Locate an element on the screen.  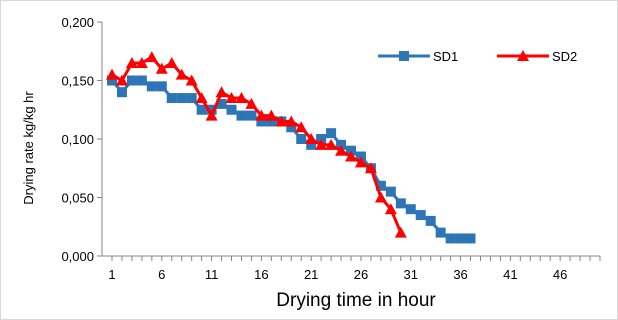
x-tick-label: 11 is located at coordinates (212, 274).